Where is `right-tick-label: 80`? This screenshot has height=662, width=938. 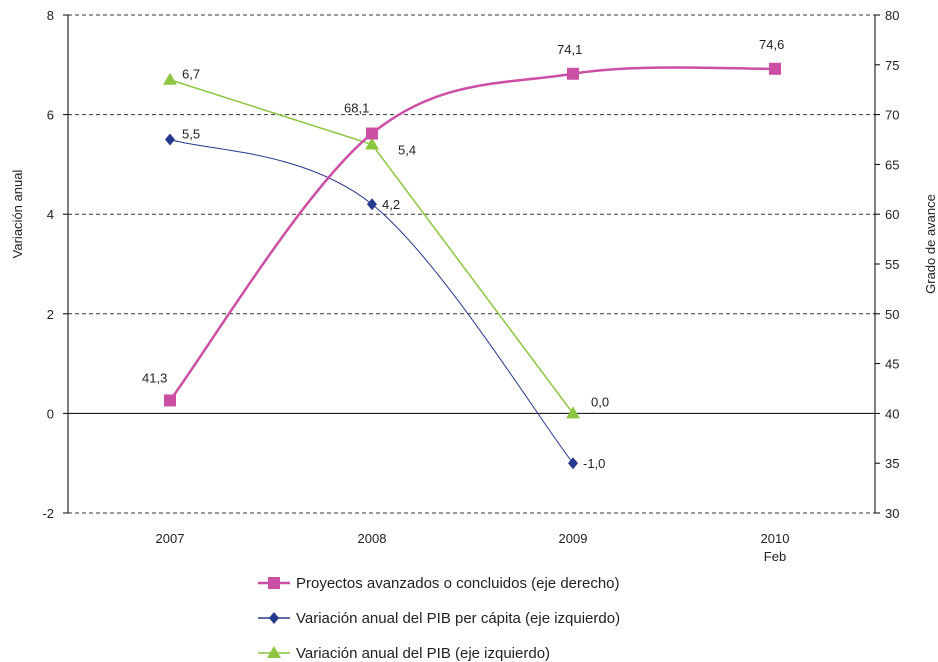 right-tick-label: 80 is located at coordinates (892, 15).